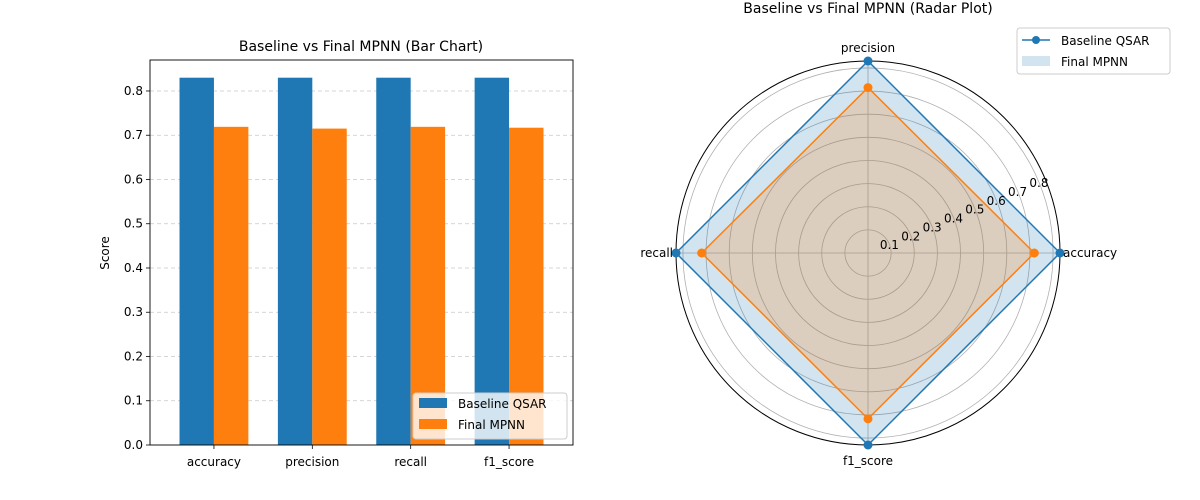  Describe the element at coordinates (964, 214) in the screenshot. I see `radar-radial-ticks: 0.10.20.30.40.50.60.70.8` at that location.